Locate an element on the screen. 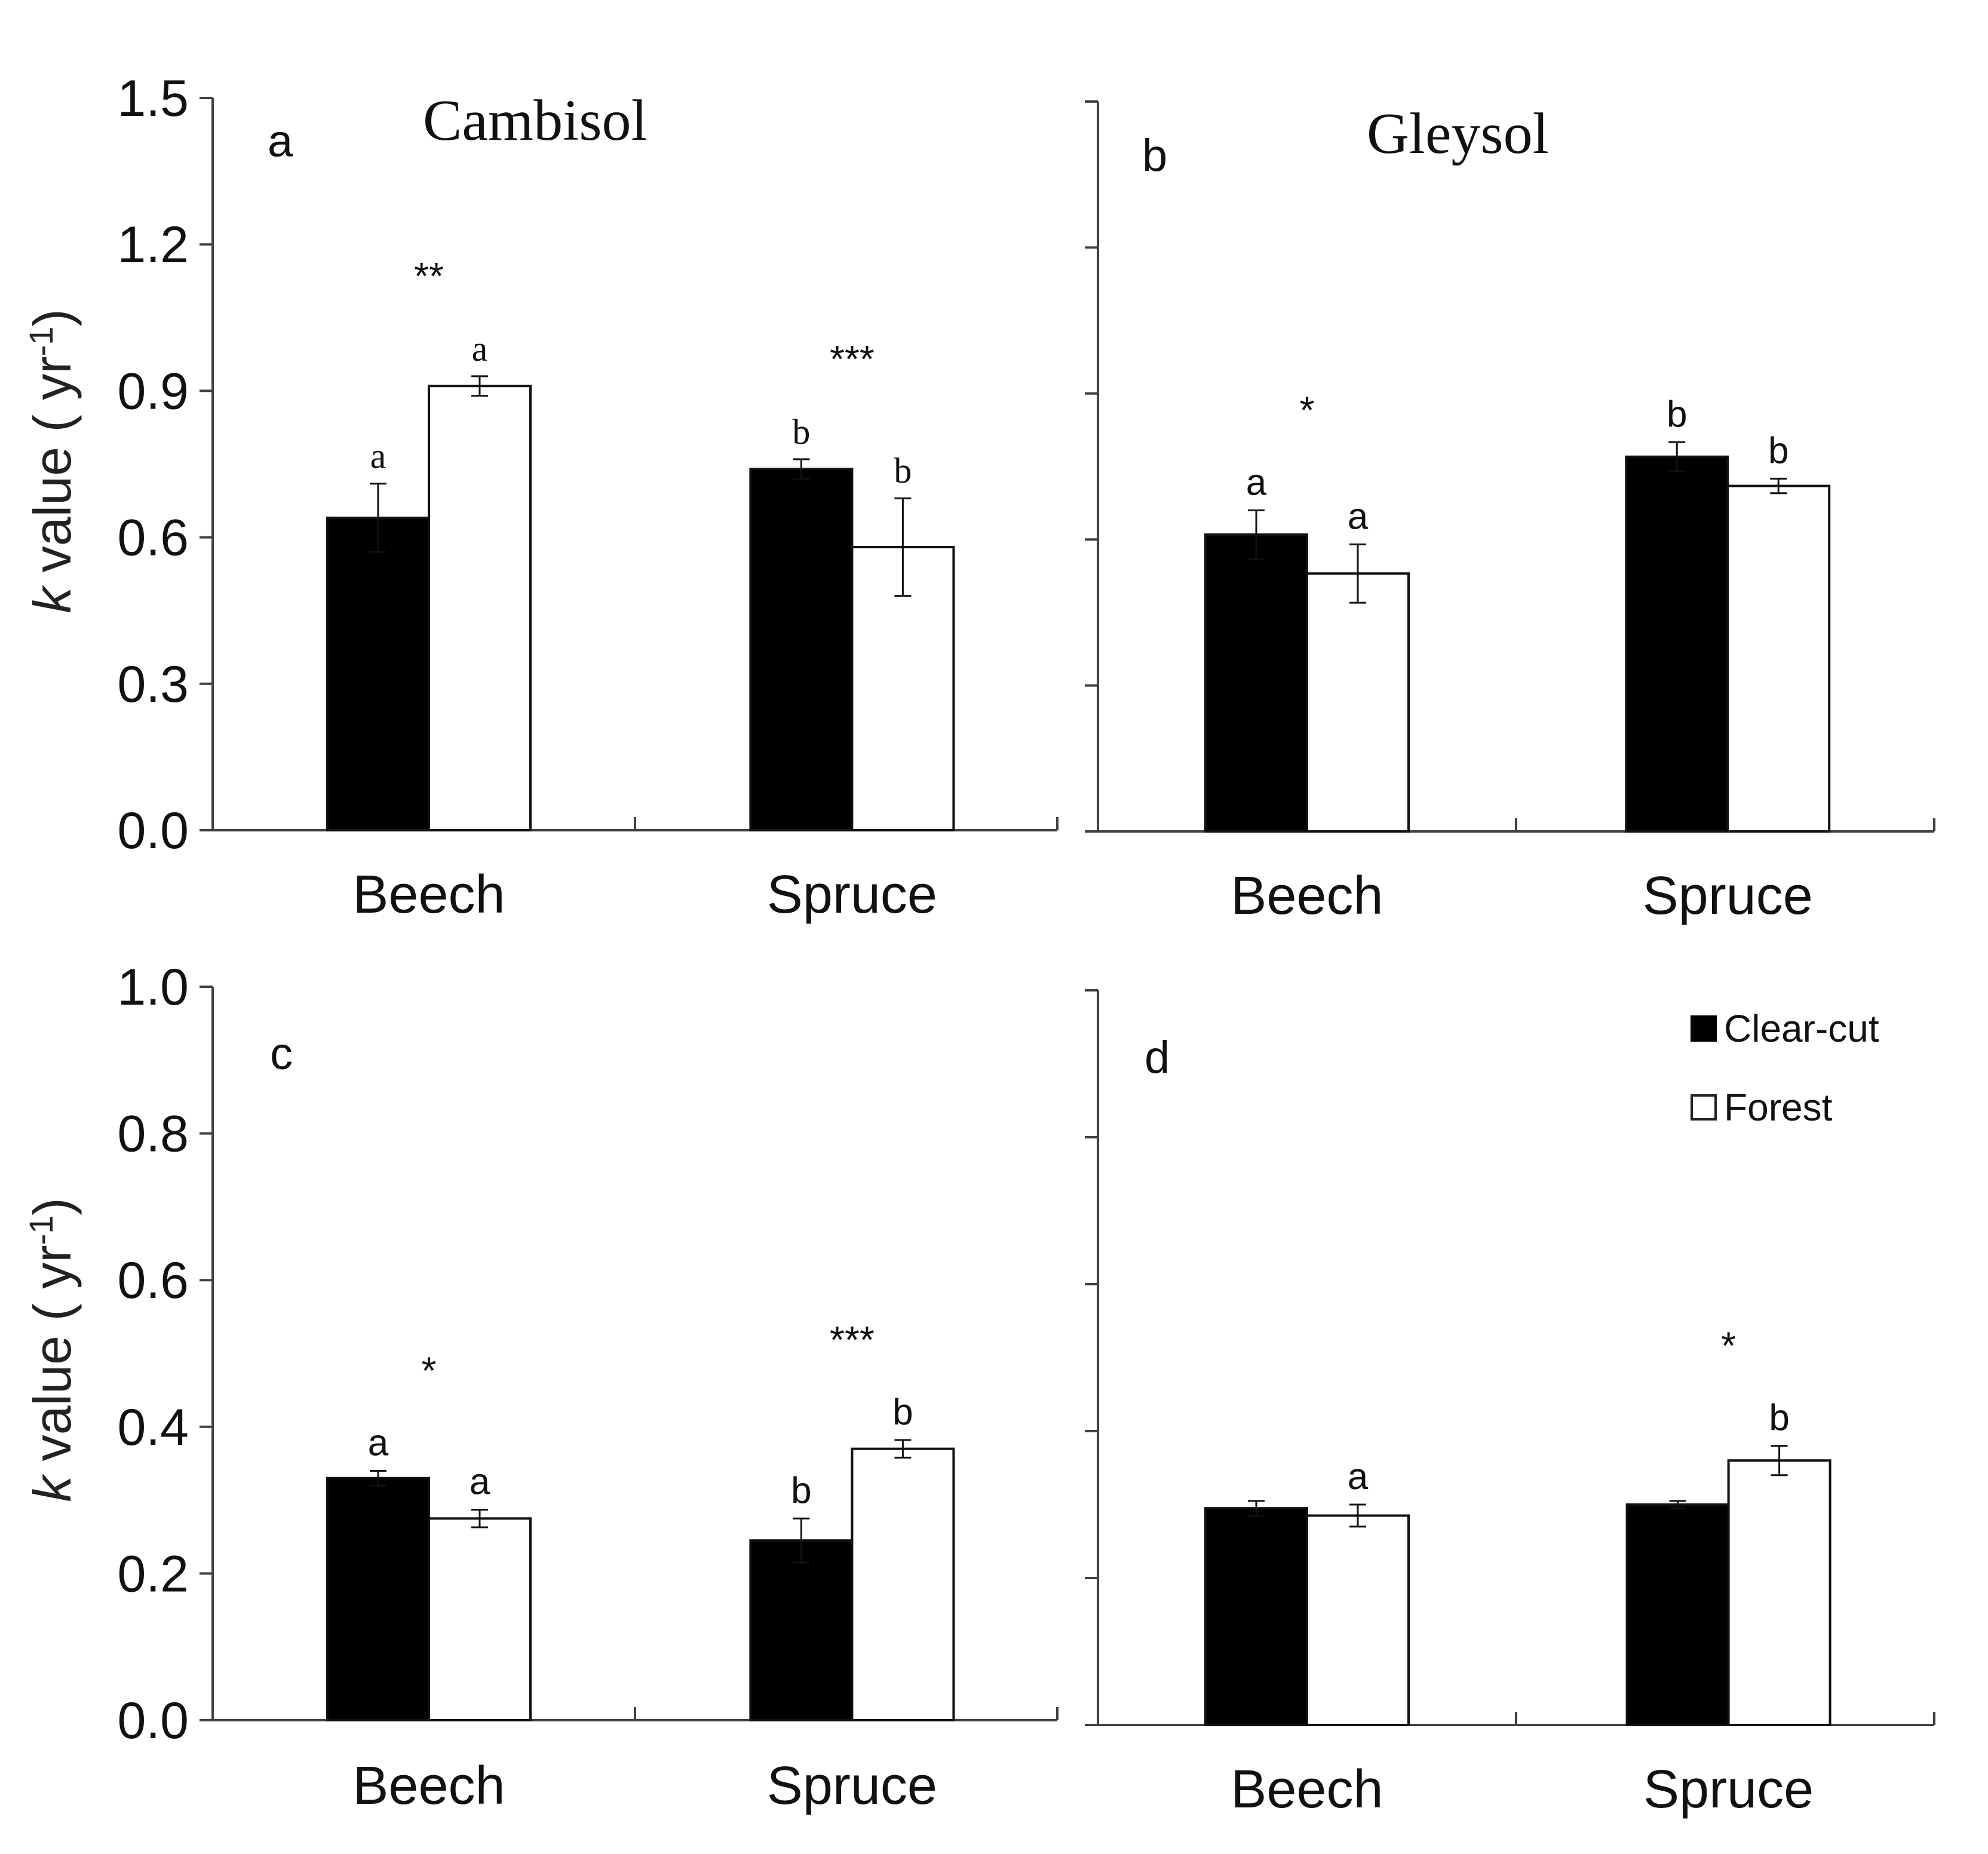  panel-d: d is located at coordinates (1158, 1057).